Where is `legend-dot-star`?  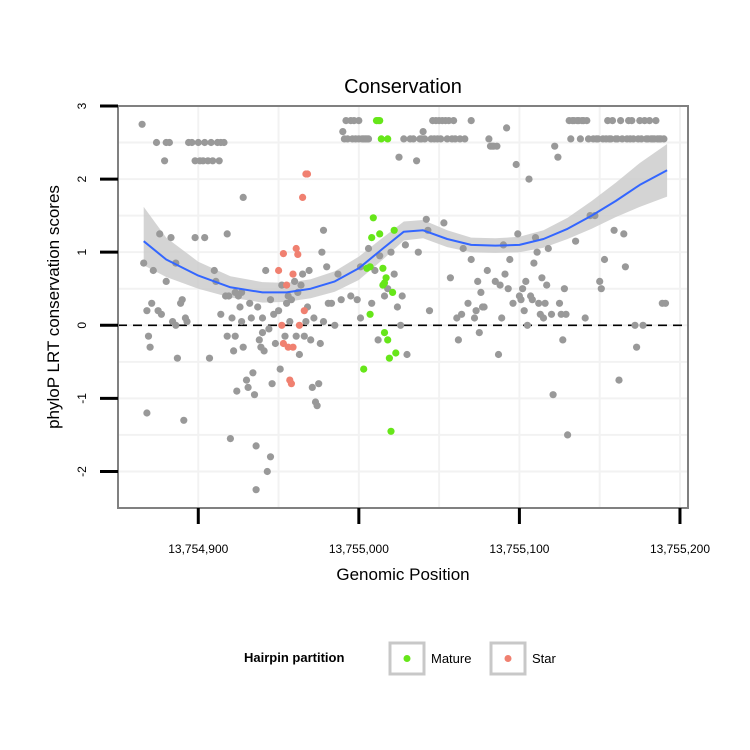 legend-dot-star is located at coordinates (508, 658).